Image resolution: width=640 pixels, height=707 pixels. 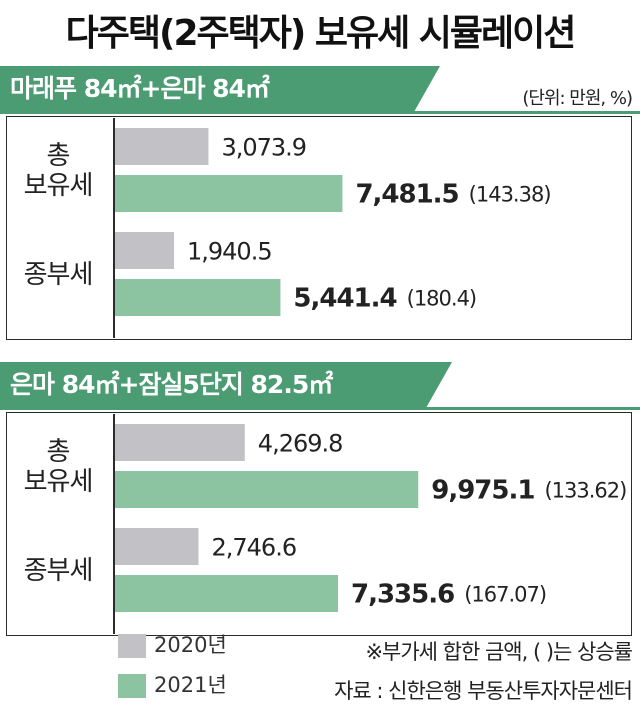 What do you see at coordinates (402, 595) in the screenshot?
I see `data-label: 7,335.6` at bounding box center [402, 595].